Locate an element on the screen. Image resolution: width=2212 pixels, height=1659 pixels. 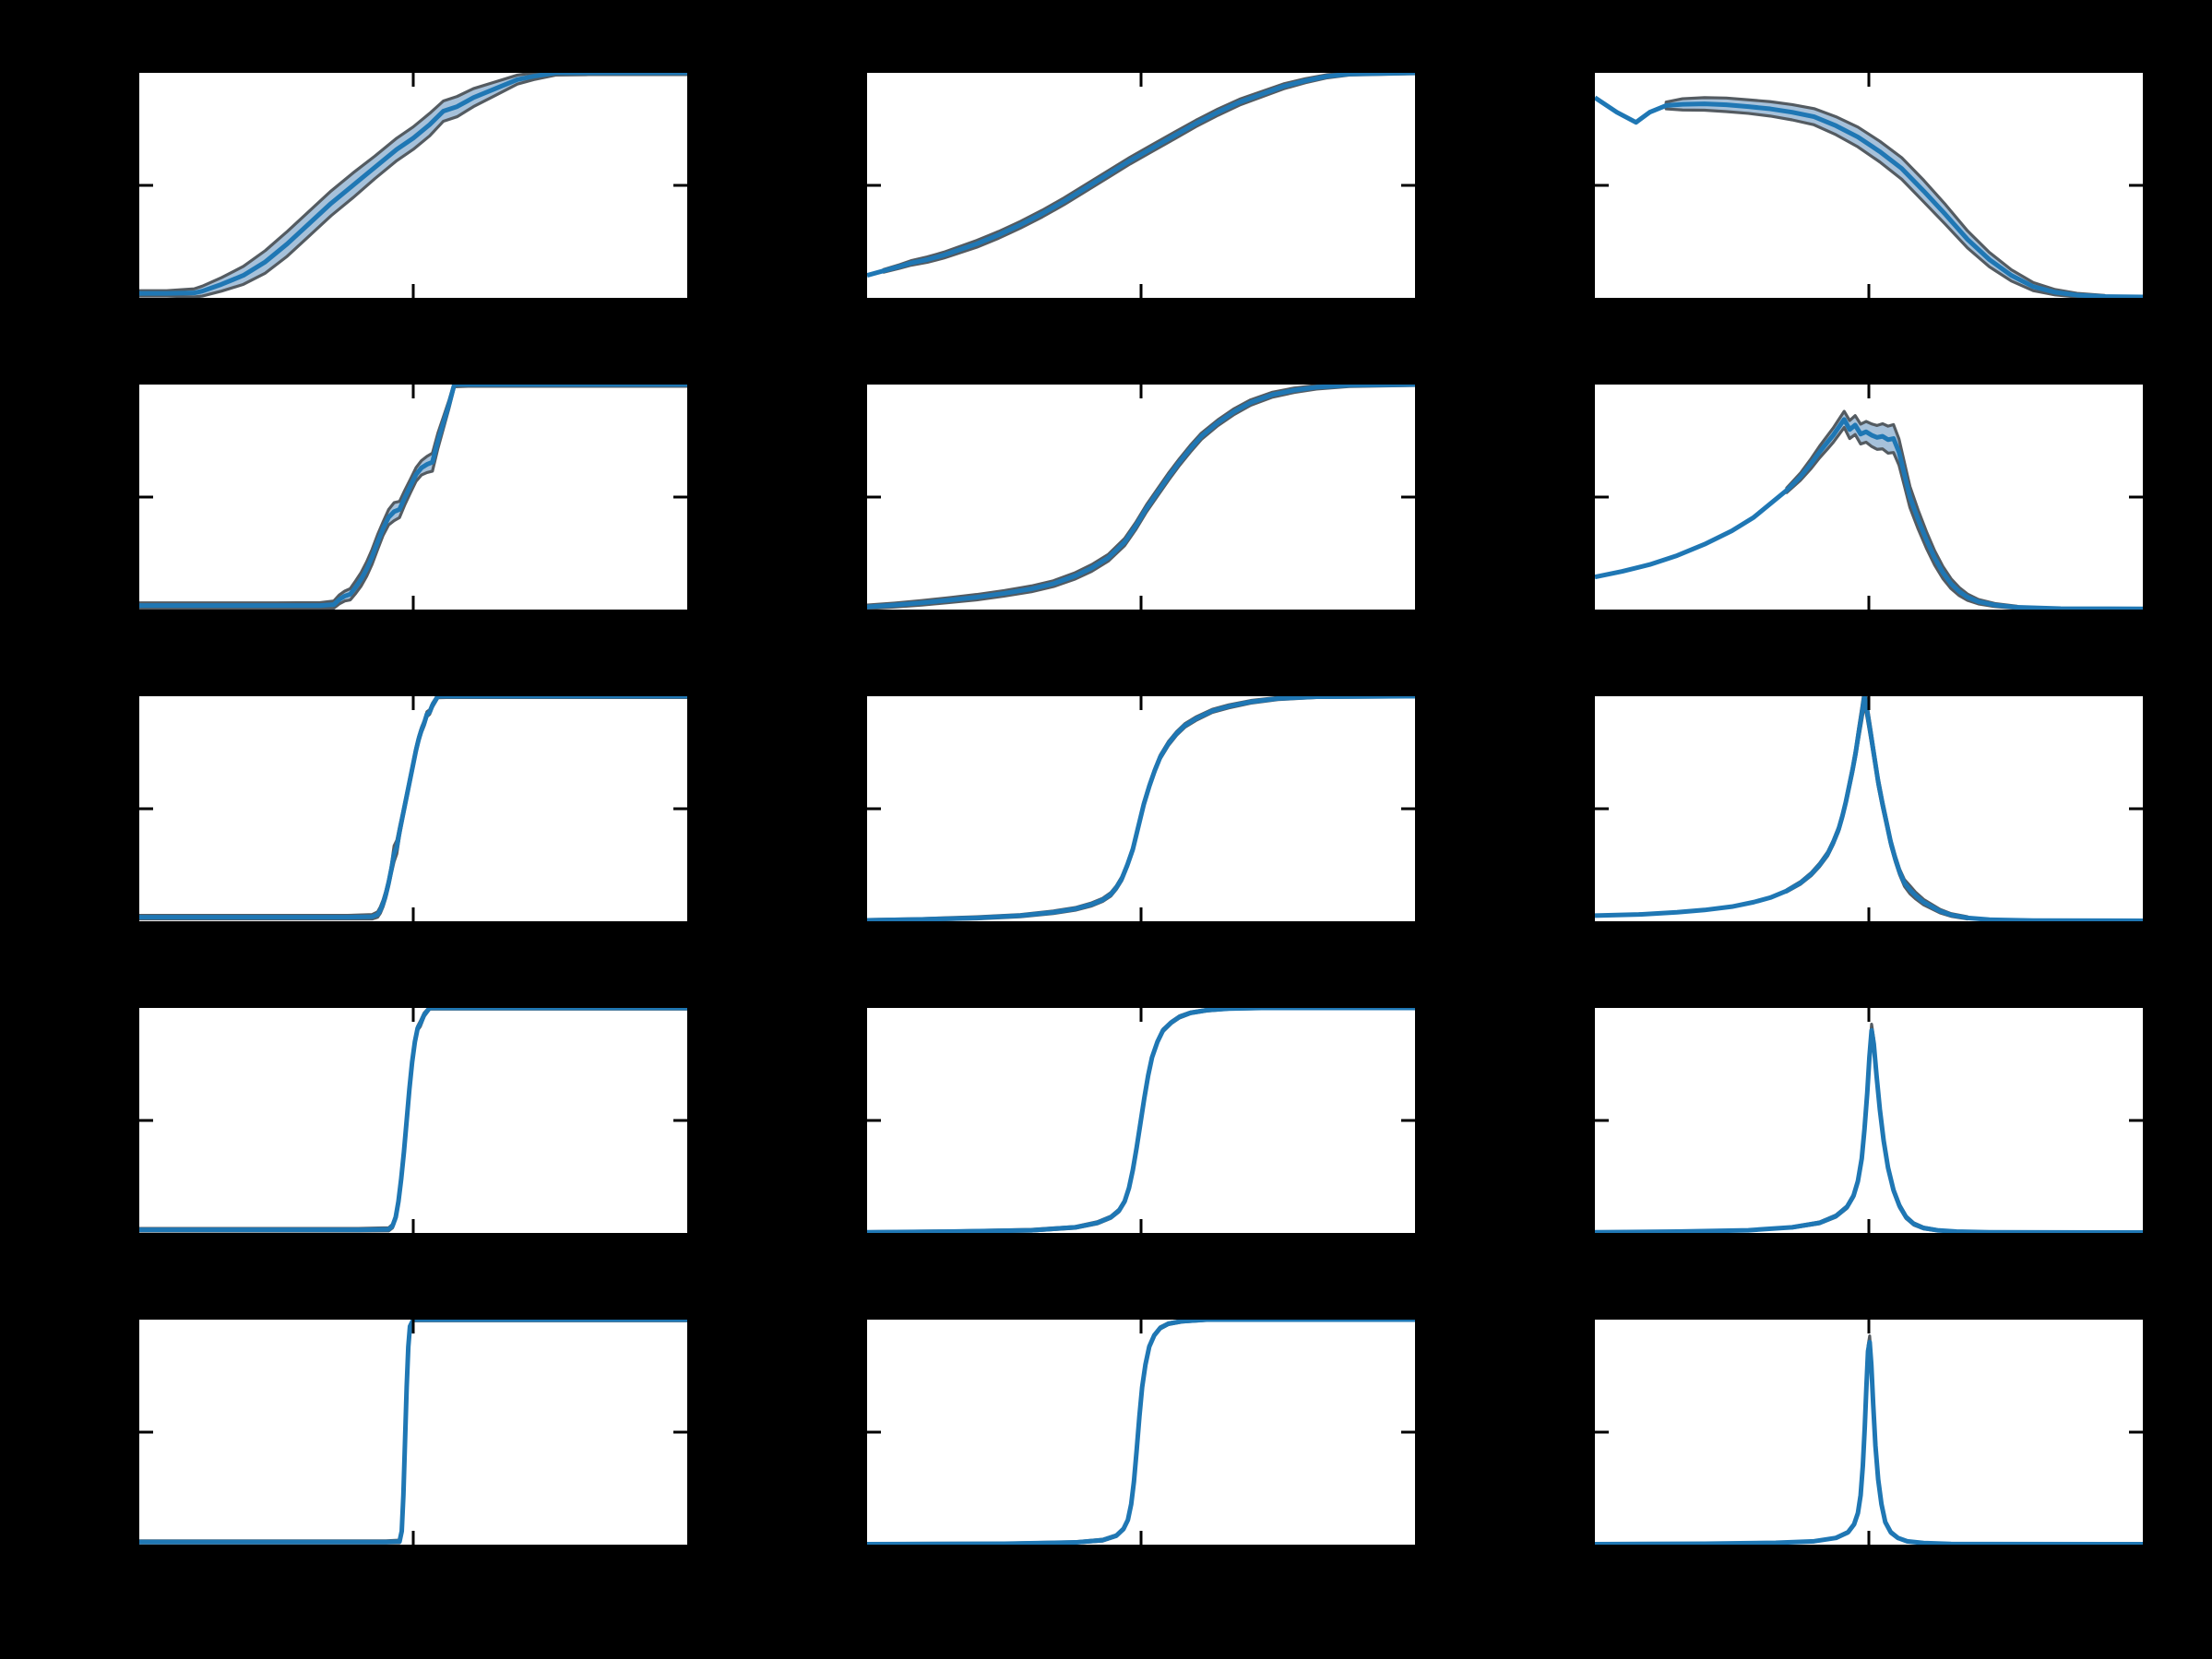
subplot-r5c3 is located at coordinates (1869, 1433).